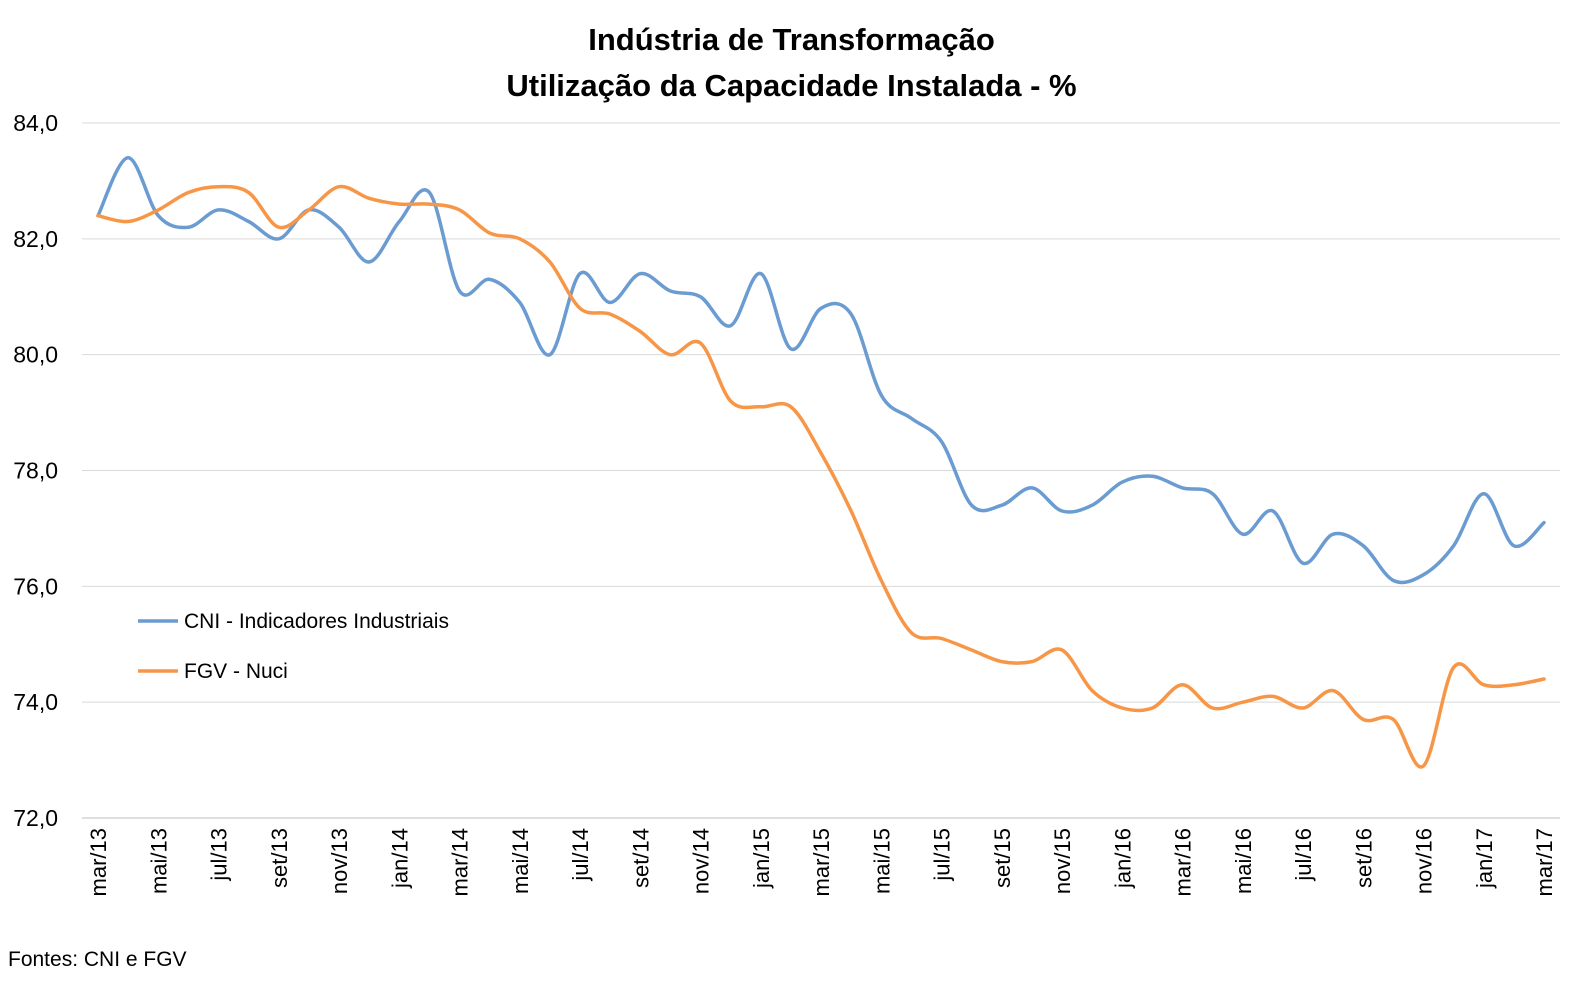 The height and width of the screenshot is (987, 1583). Describe the element at coordinates (219, 855) in the screenshot. I see `x-tick-label: jul/13` at that location.